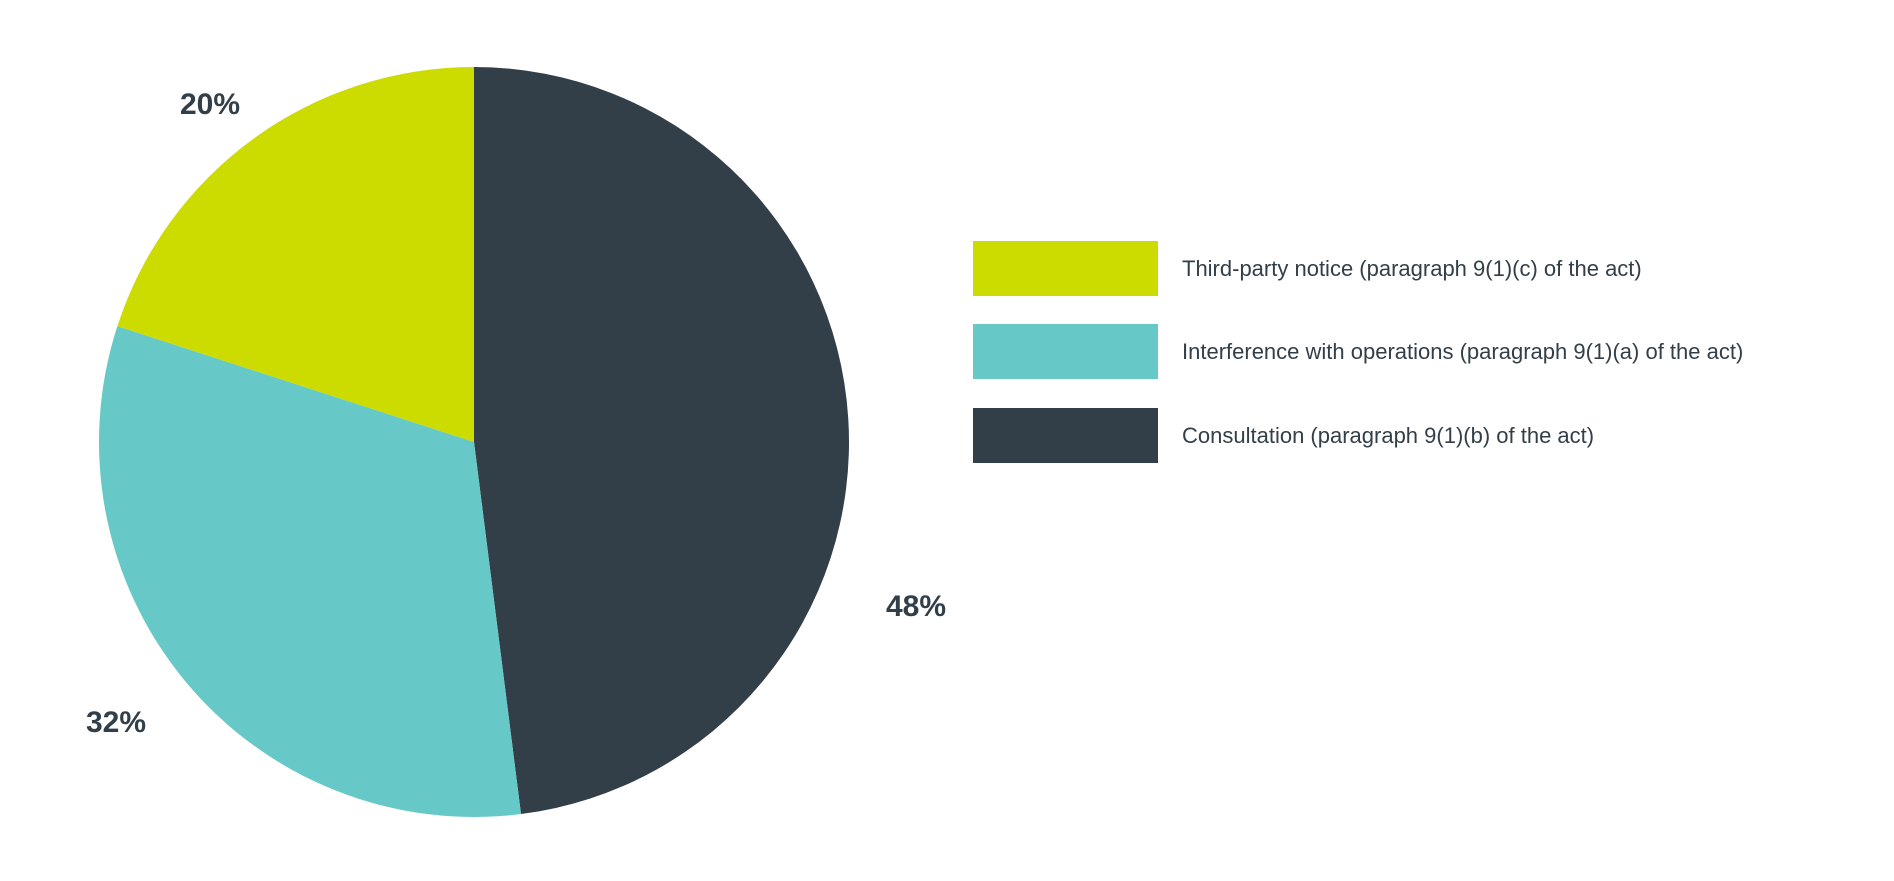 This screenshot has width=1894, height=881. What do you see at coordinates (116, 722) in the screenshot?
I see `data-label: 32%` at bounding box center [116, 722].